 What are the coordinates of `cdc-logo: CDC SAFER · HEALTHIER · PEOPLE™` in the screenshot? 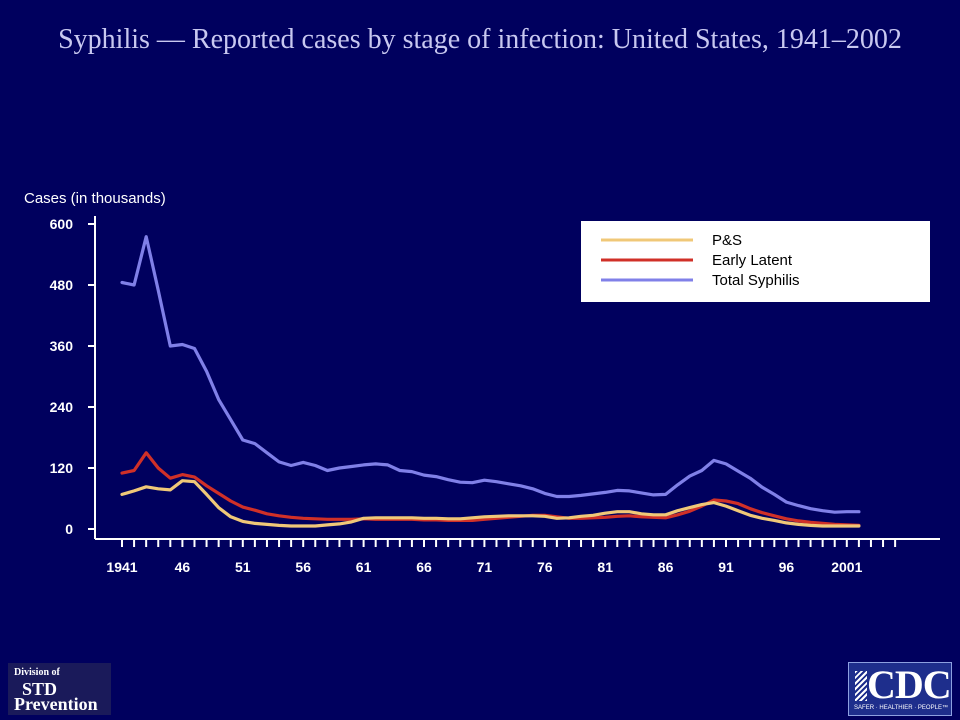 It's located at (900, 689).